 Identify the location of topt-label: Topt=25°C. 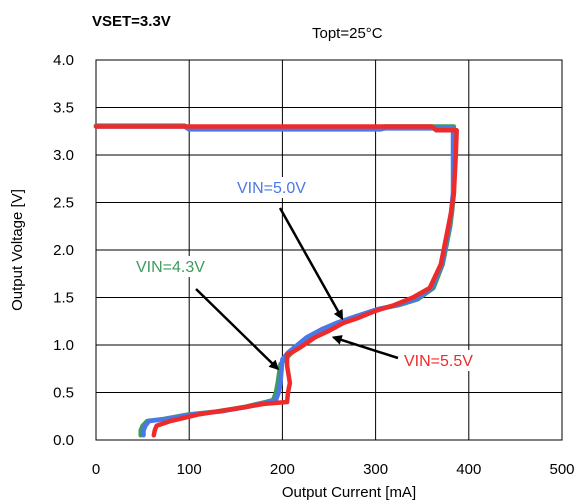
(347, 33).